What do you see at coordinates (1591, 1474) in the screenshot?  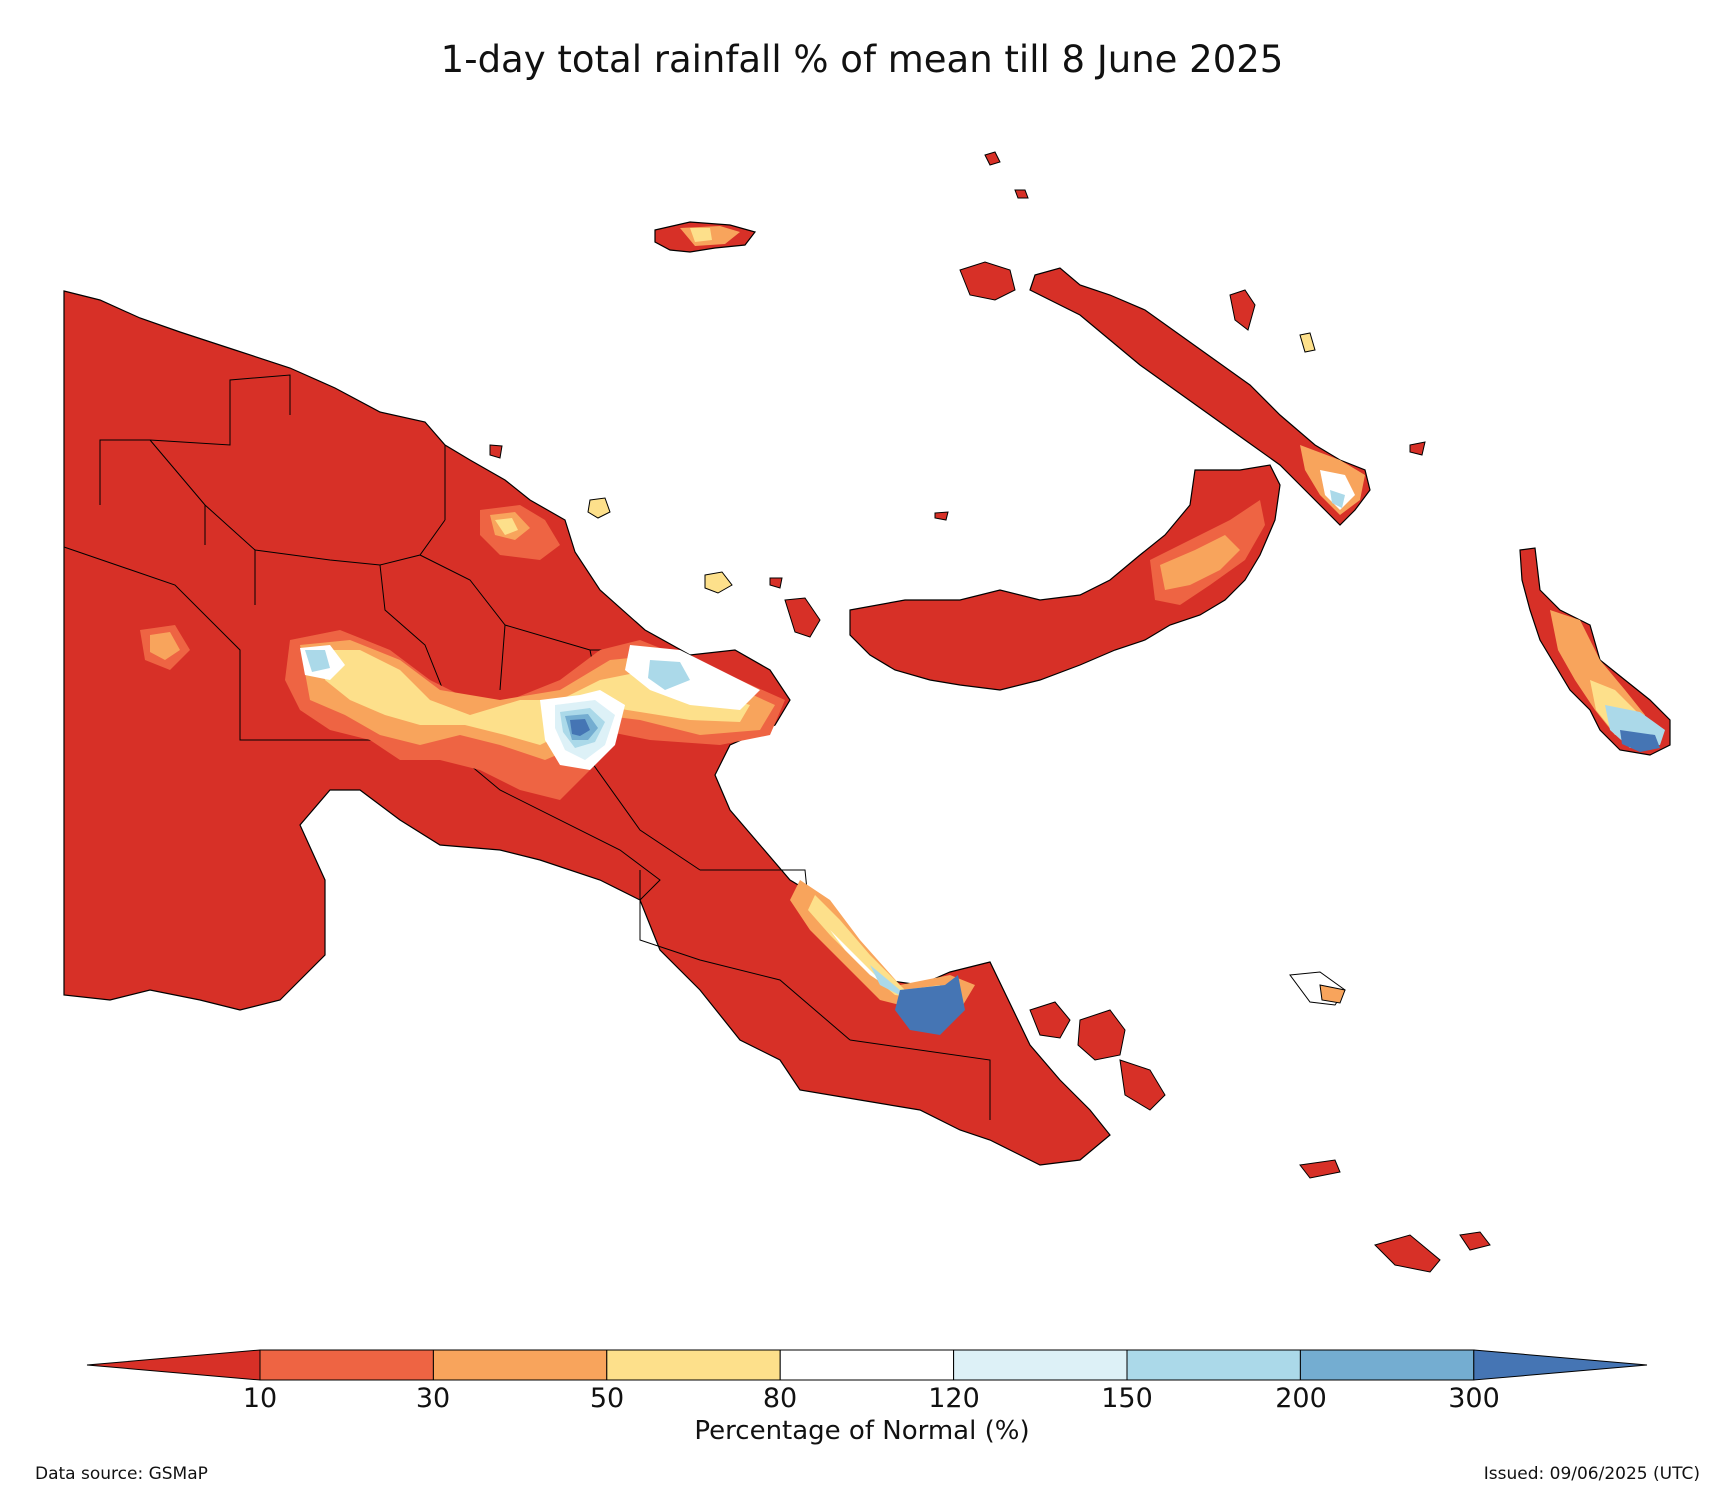 I see `issued-date: Issued: 09/06/2025 (UTC)` at bounding box center [1591, 1474].